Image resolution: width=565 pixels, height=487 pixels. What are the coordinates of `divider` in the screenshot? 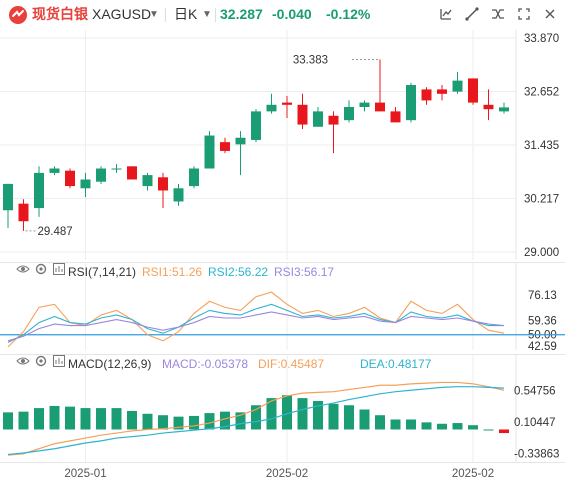 It's located at (215, 15).